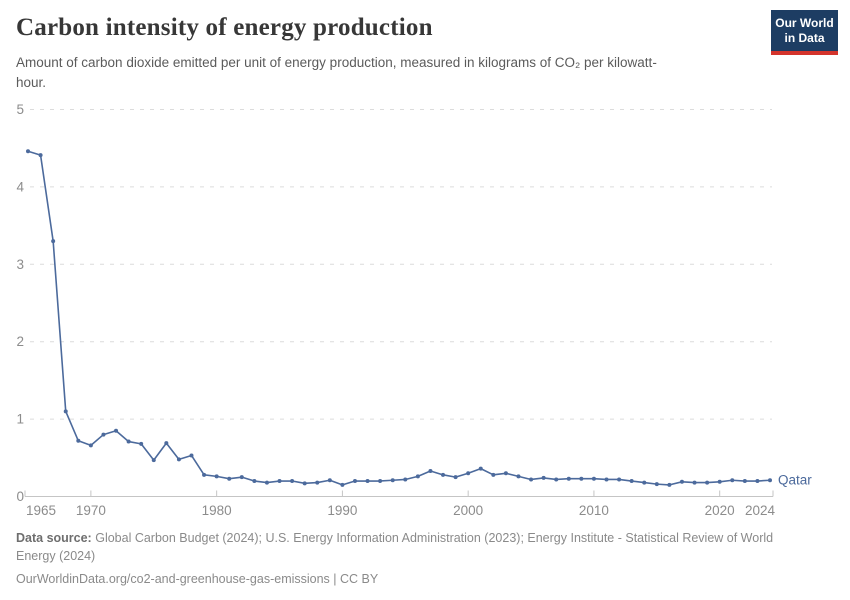  Describe the element at coordinates (217, 510) in the screenshot. I see `x-axis-label: 1980` at that location.